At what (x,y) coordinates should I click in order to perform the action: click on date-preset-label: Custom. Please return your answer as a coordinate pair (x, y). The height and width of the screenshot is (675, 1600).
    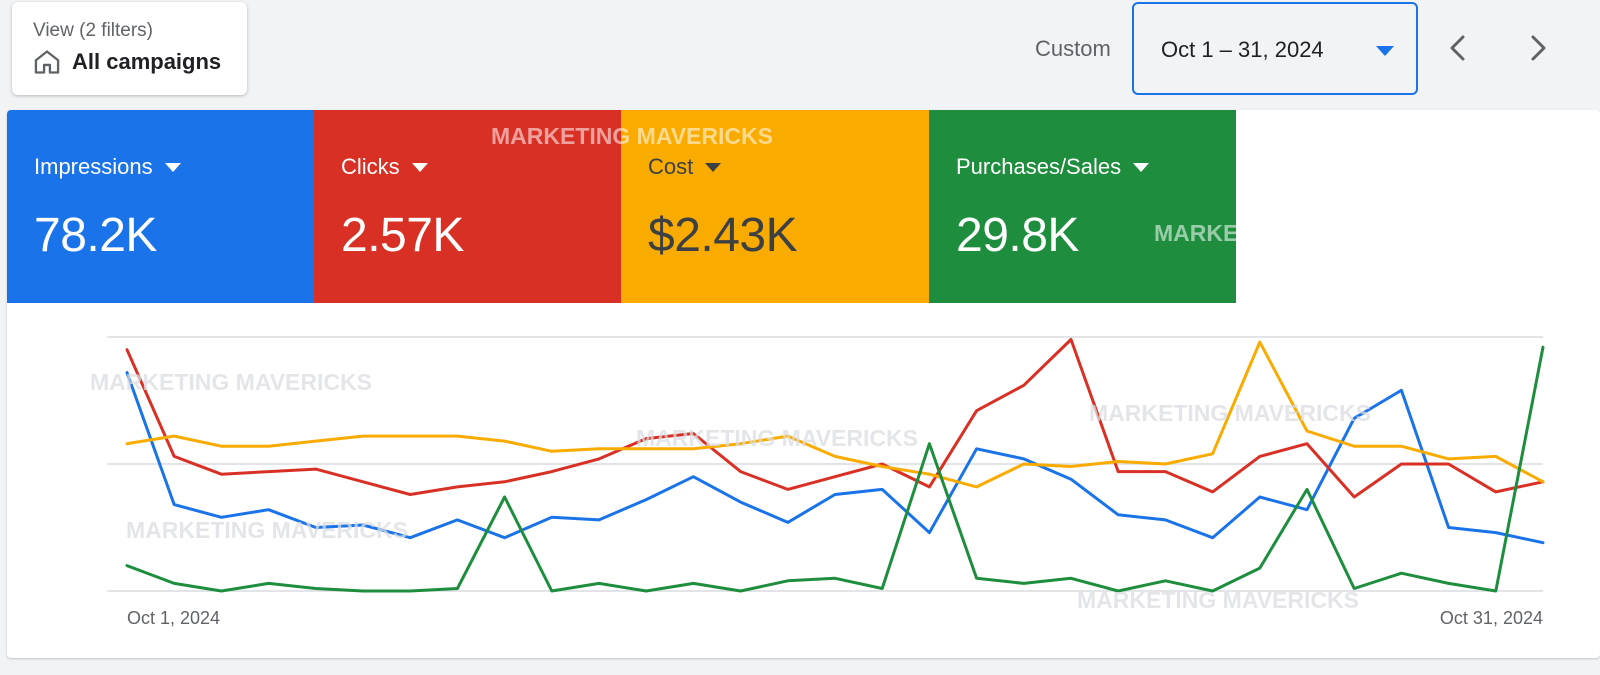
    Looking at the image, I should click on (1073, 48).